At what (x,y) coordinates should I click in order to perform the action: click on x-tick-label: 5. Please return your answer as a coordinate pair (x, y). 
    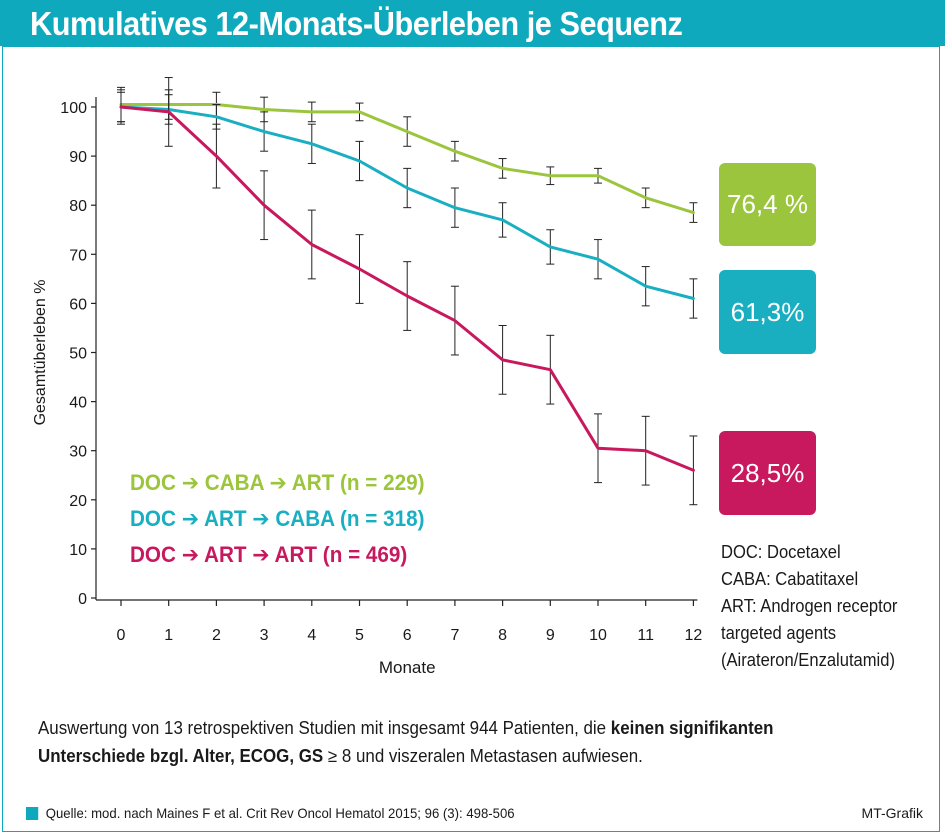
    Looking at the image, I should click on (359, 635).